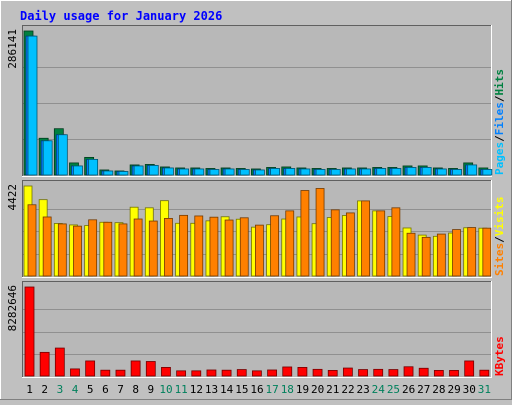  Describe the element at coordinates (302, 389) in the screenshot. I see `x-tick-label-day-19: 19` at that location.